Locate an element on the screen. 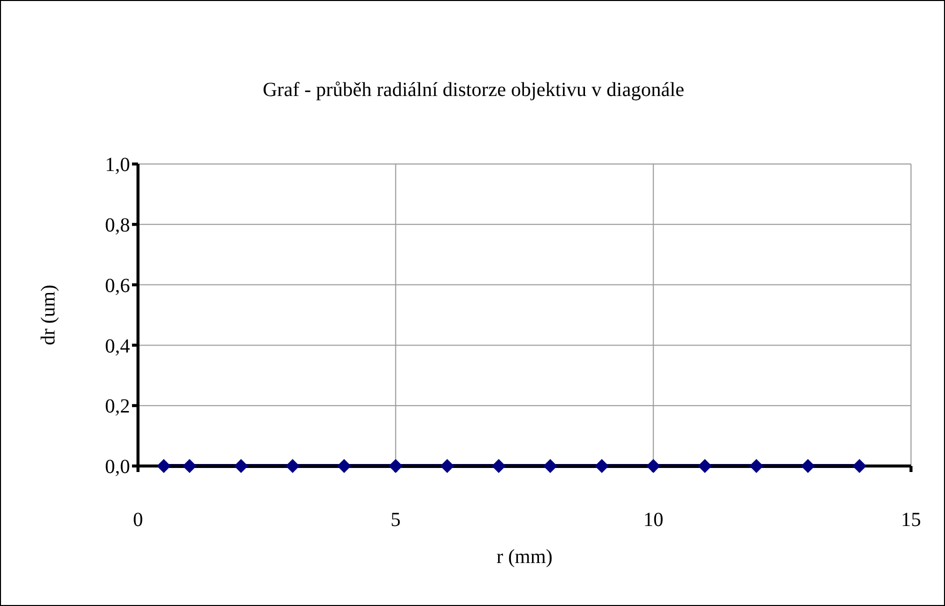 The image size is (945, 606). y-tick-label: 1,0 is located at coordinates (117, 165).